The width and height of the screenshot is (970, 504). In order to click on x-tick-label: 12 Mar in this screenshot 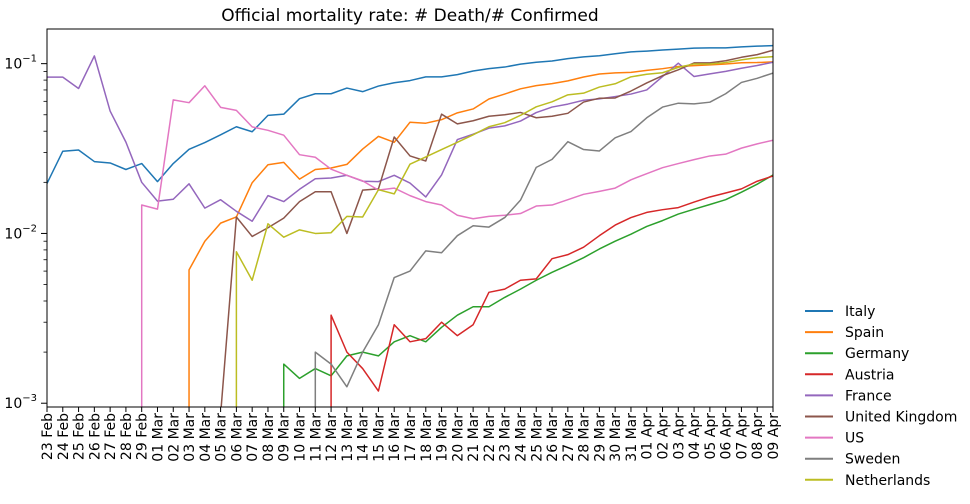, I will do `click(332, 437)`.